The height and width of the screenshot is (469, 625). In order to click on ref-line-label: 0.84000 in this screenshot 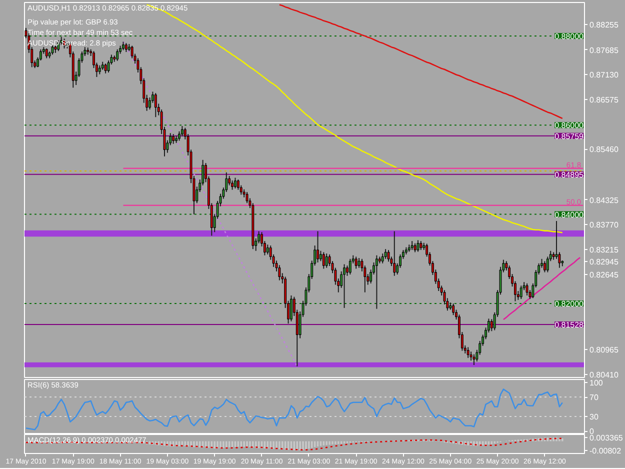, I will do `click(569, 215)`.